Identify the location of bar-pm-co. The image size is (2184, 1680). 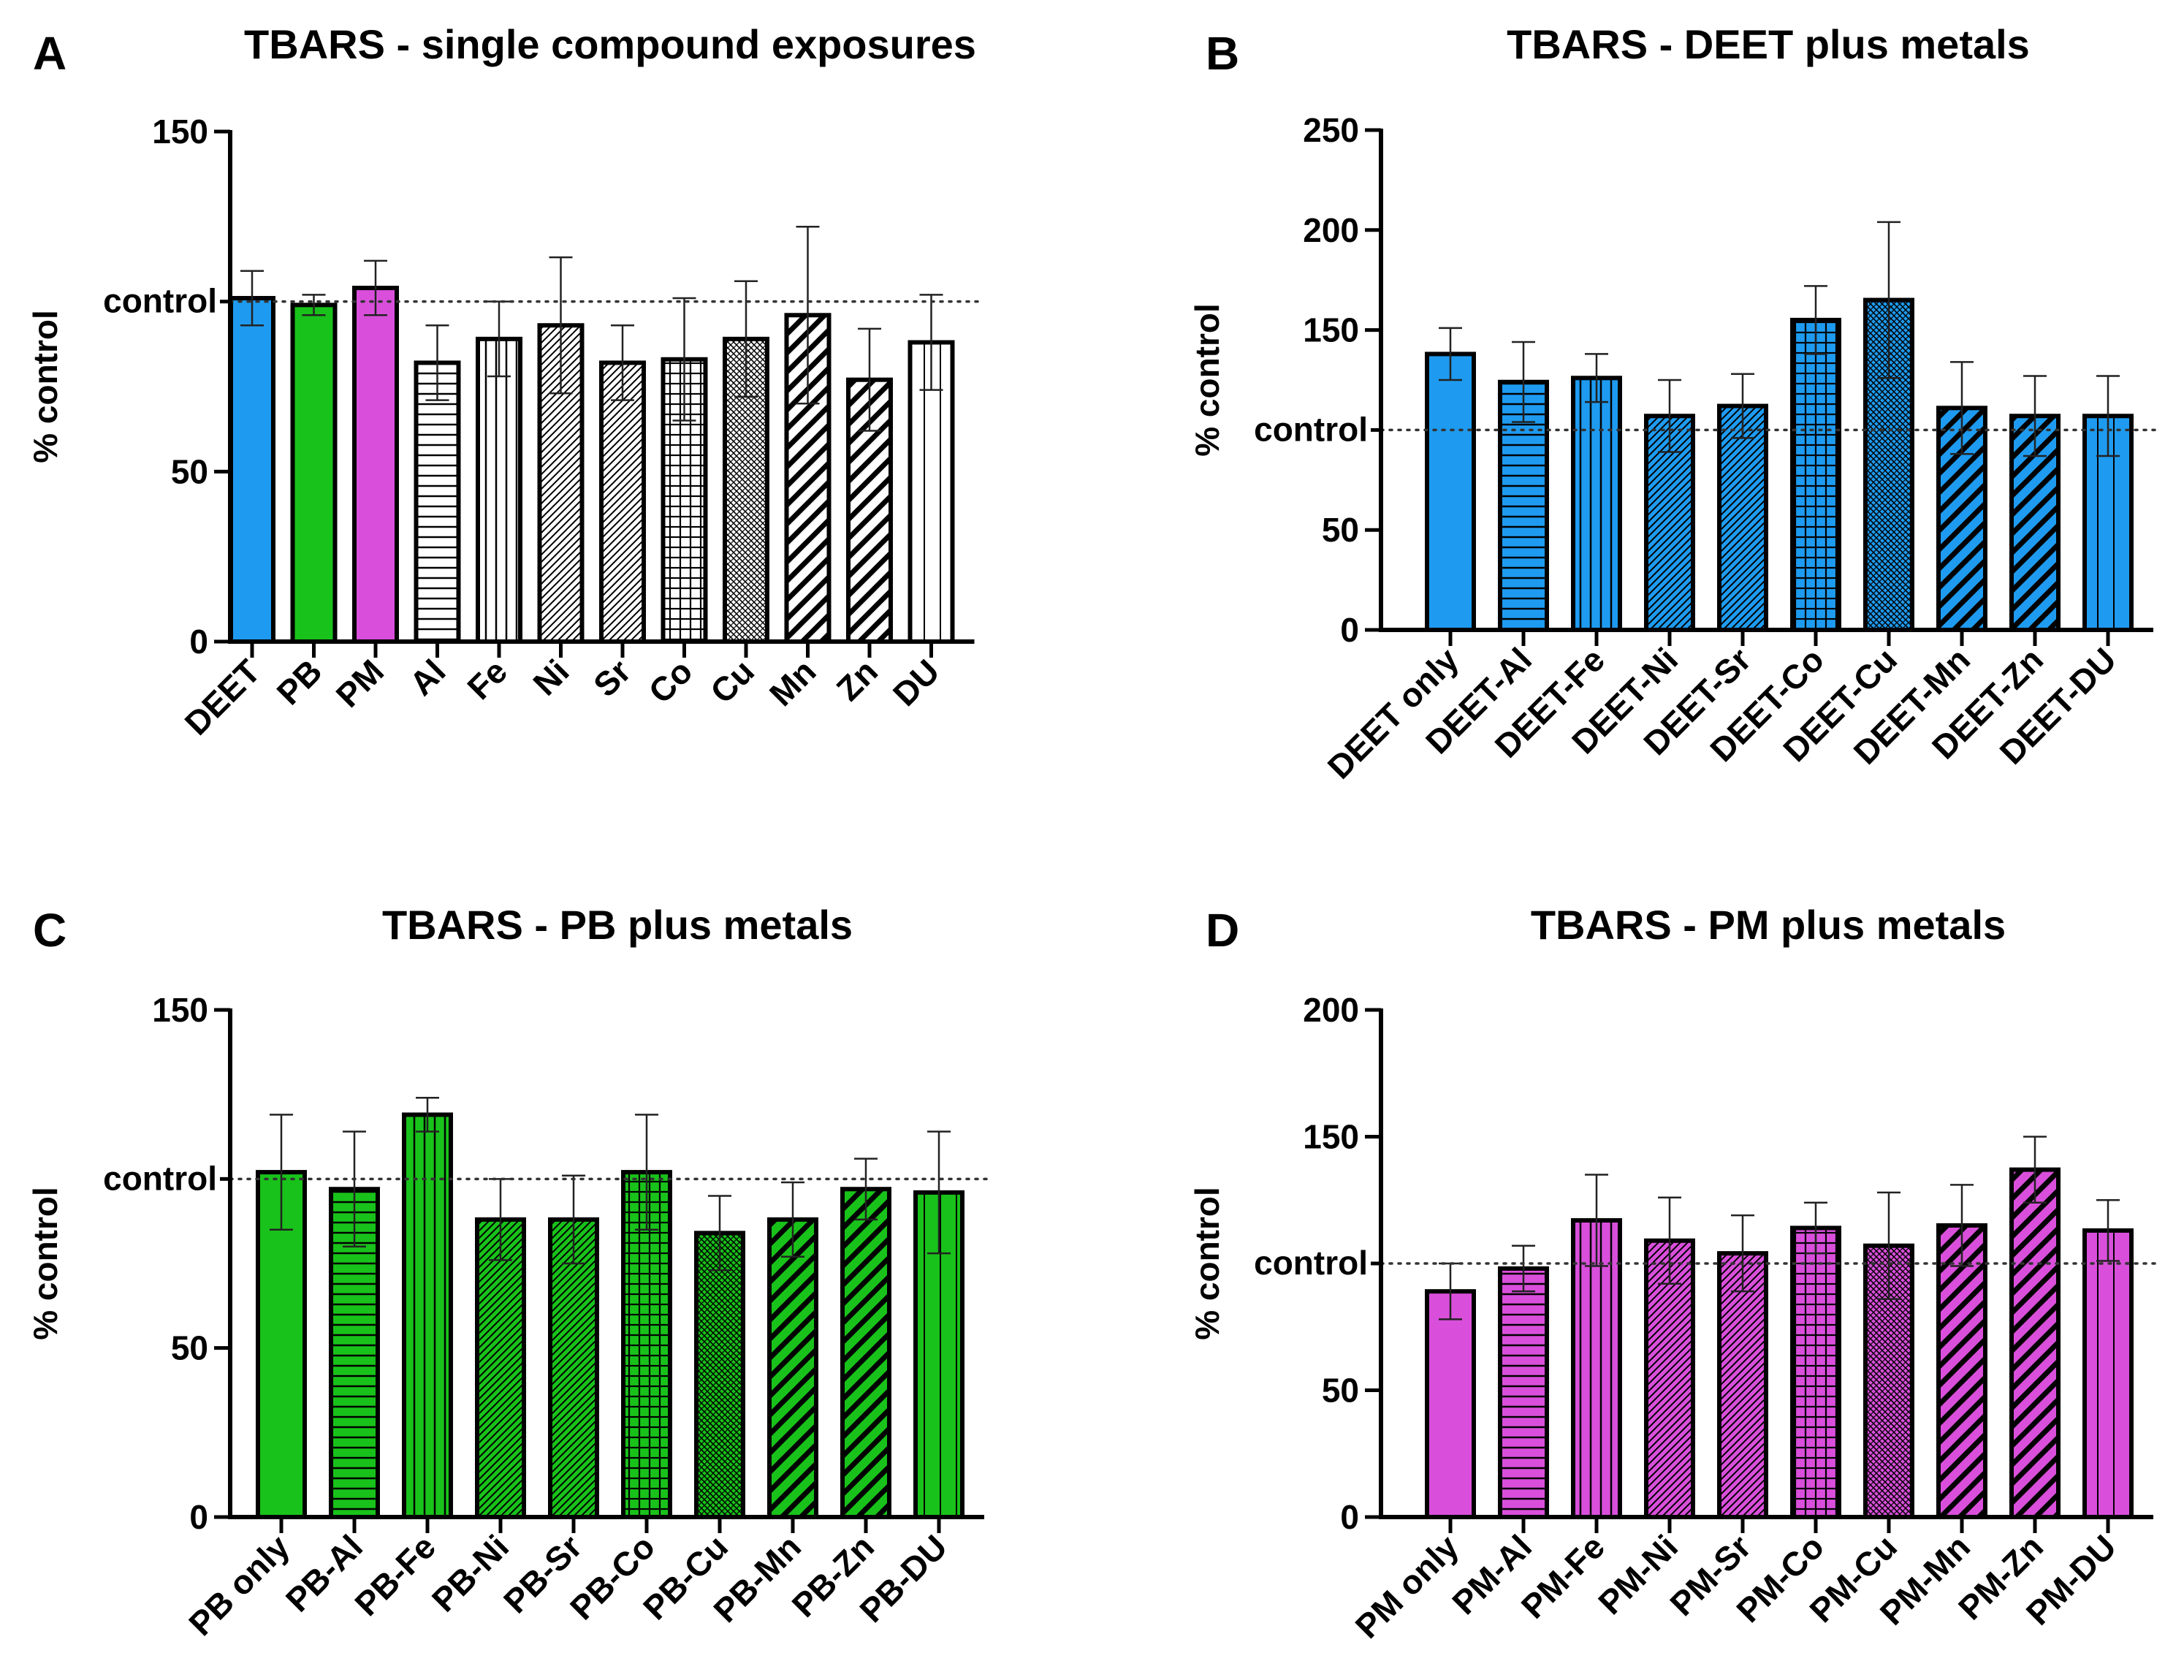
(1816, 1372).